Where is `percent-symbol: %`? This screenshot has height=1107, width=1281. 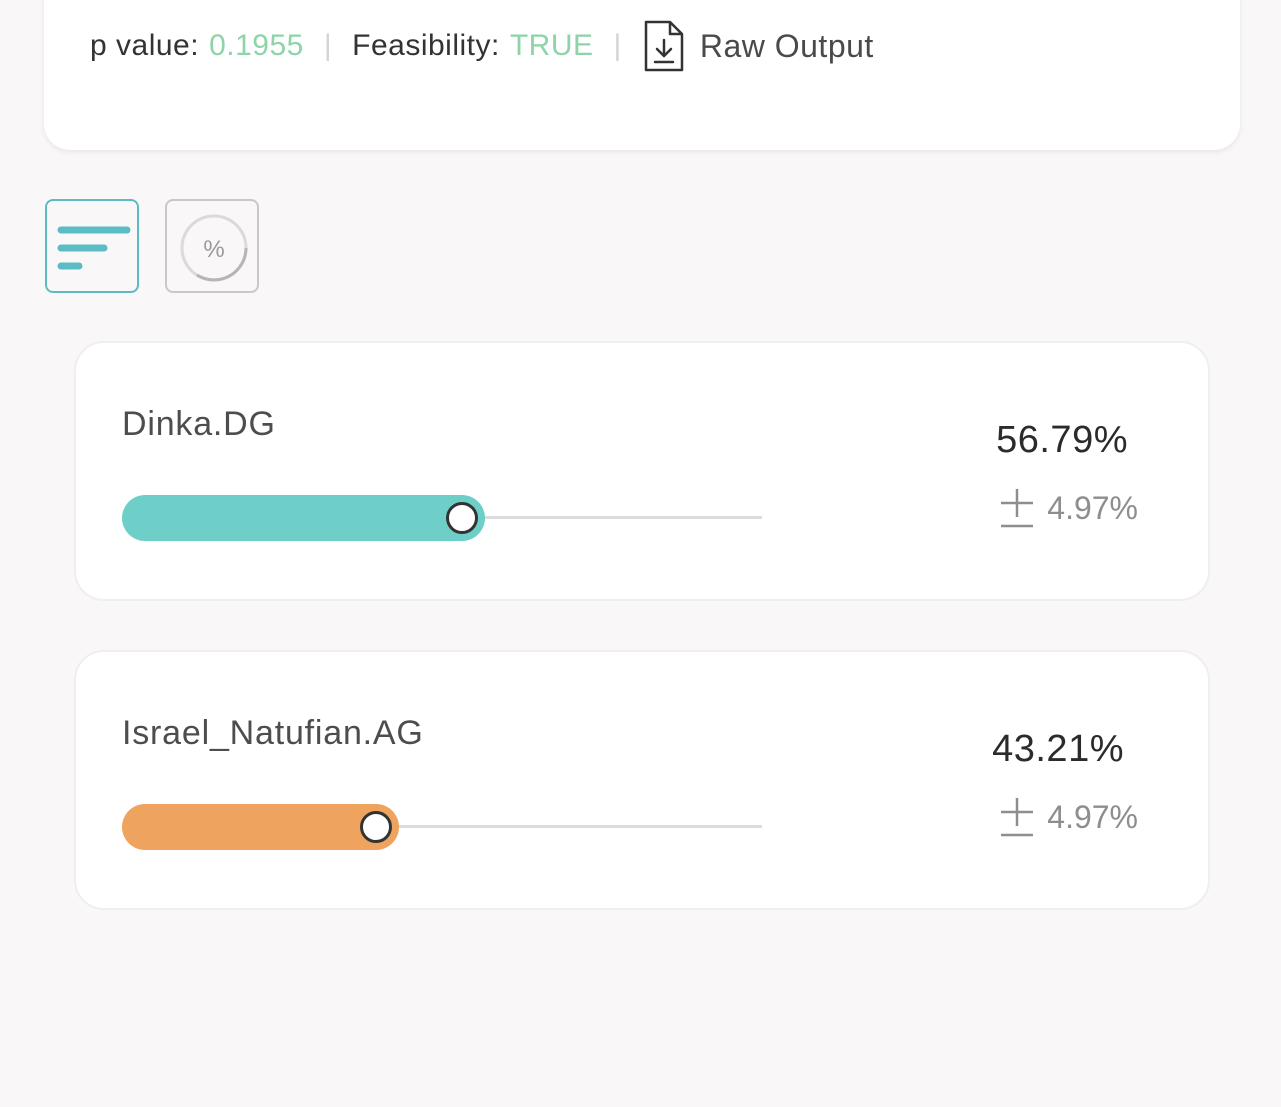
percent-symbol: % is located at coordinates (213, 249).